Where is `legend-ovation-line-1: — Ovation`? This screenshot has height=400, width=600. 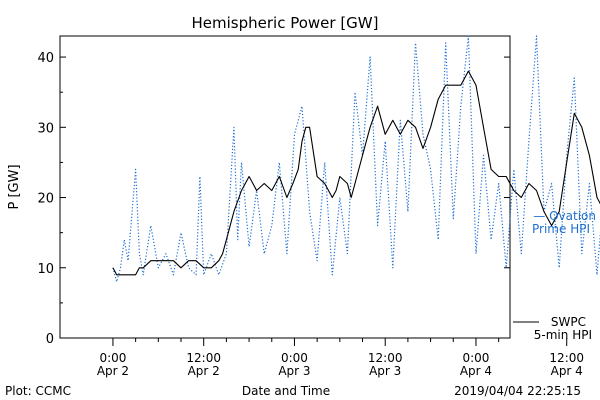 legend-ovation-line-1: — Ovation is located at coordinates (564, 216).